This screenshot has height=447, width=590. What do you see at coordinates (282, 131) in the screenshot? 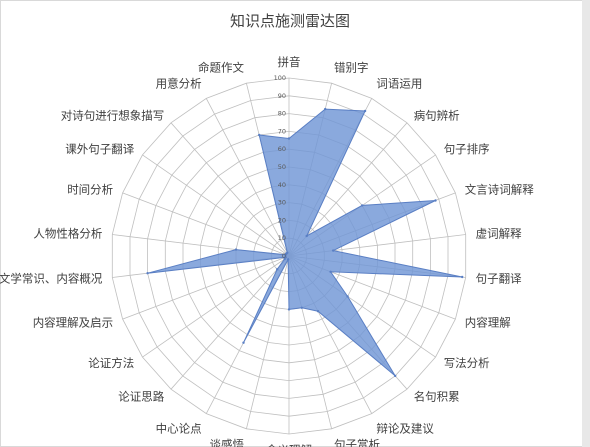
I see `tick-label-70: 70` at bounding box center [282, 131].